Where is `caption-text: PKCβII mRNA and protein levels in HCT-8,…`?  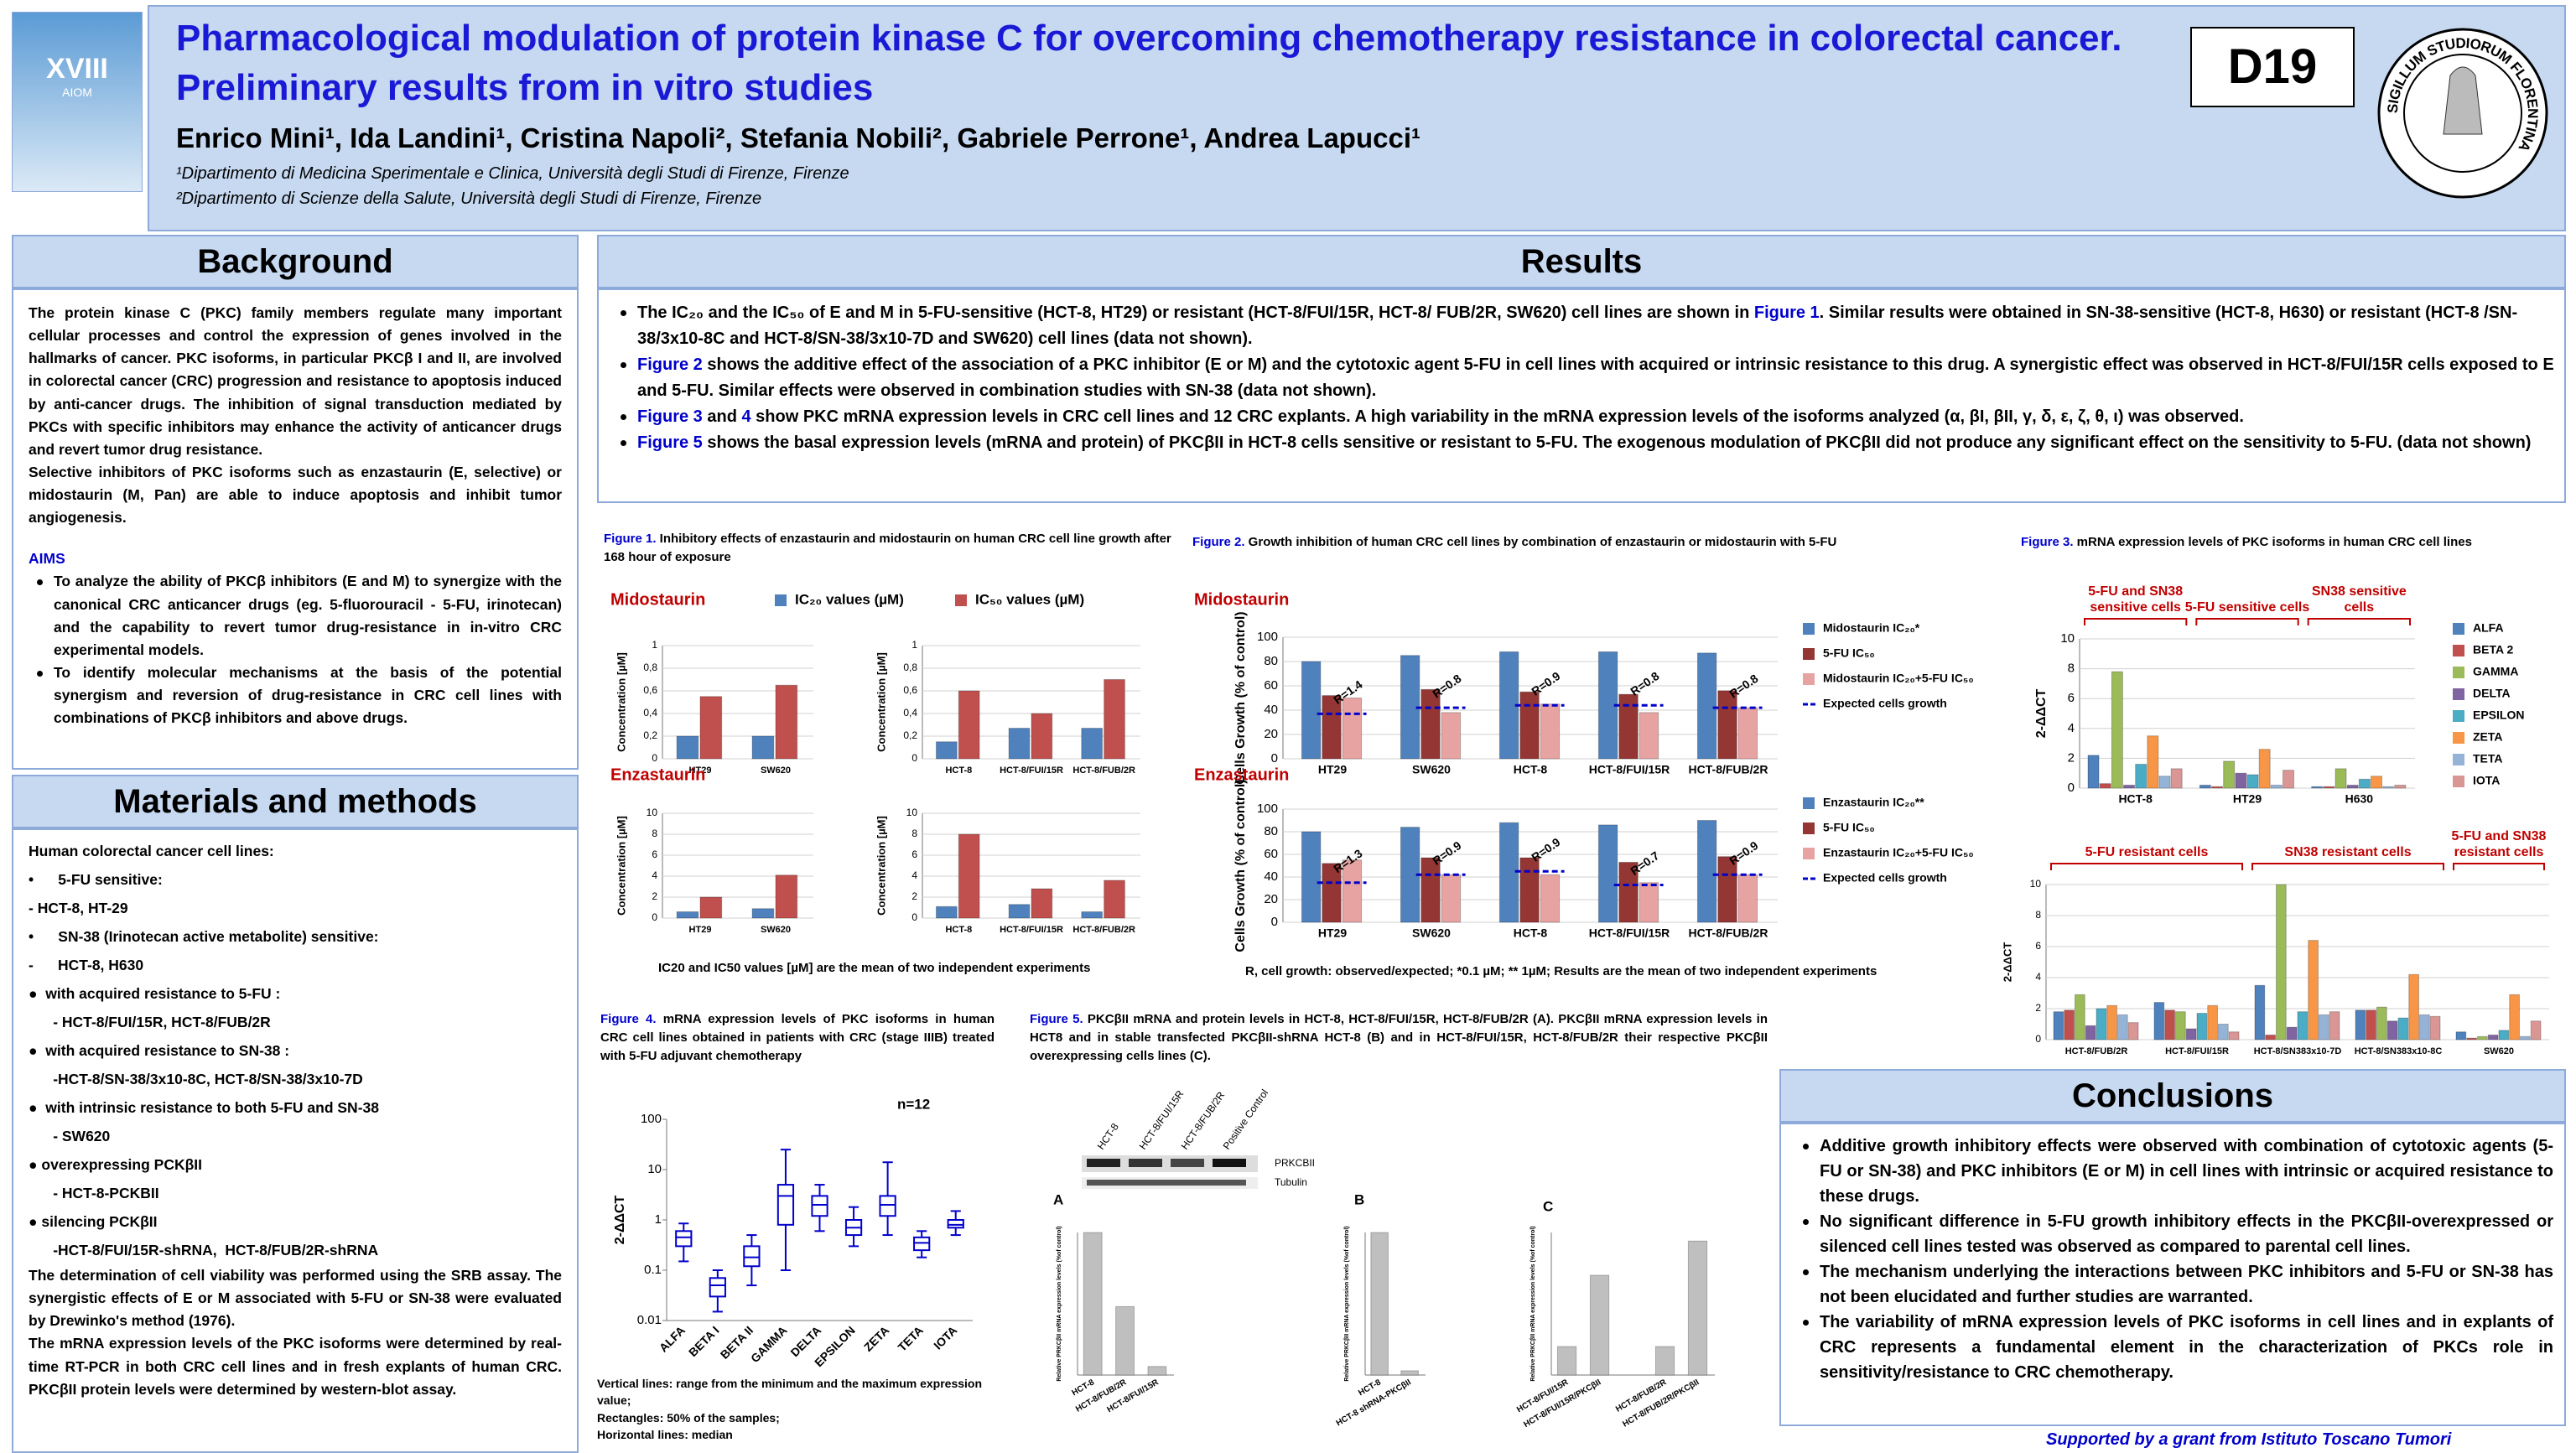
caption-text: PKCβII mRNA and protein levels in HCT-8,… is located at coordinates (1399, 1037).